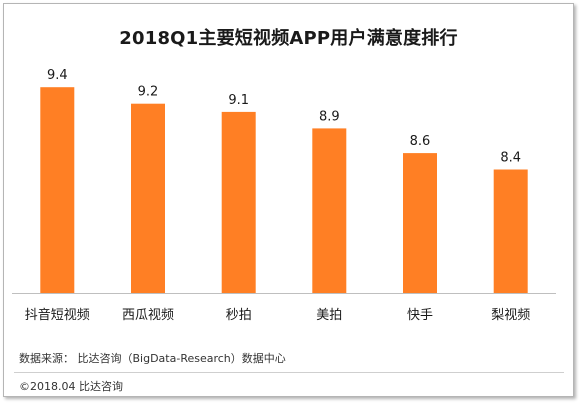 Image resolution: width=579 pixels, height=404 pixels. I want to click on chart-title: 2018Q1主要短视频APP用户满意度排行, so click(288, 38).